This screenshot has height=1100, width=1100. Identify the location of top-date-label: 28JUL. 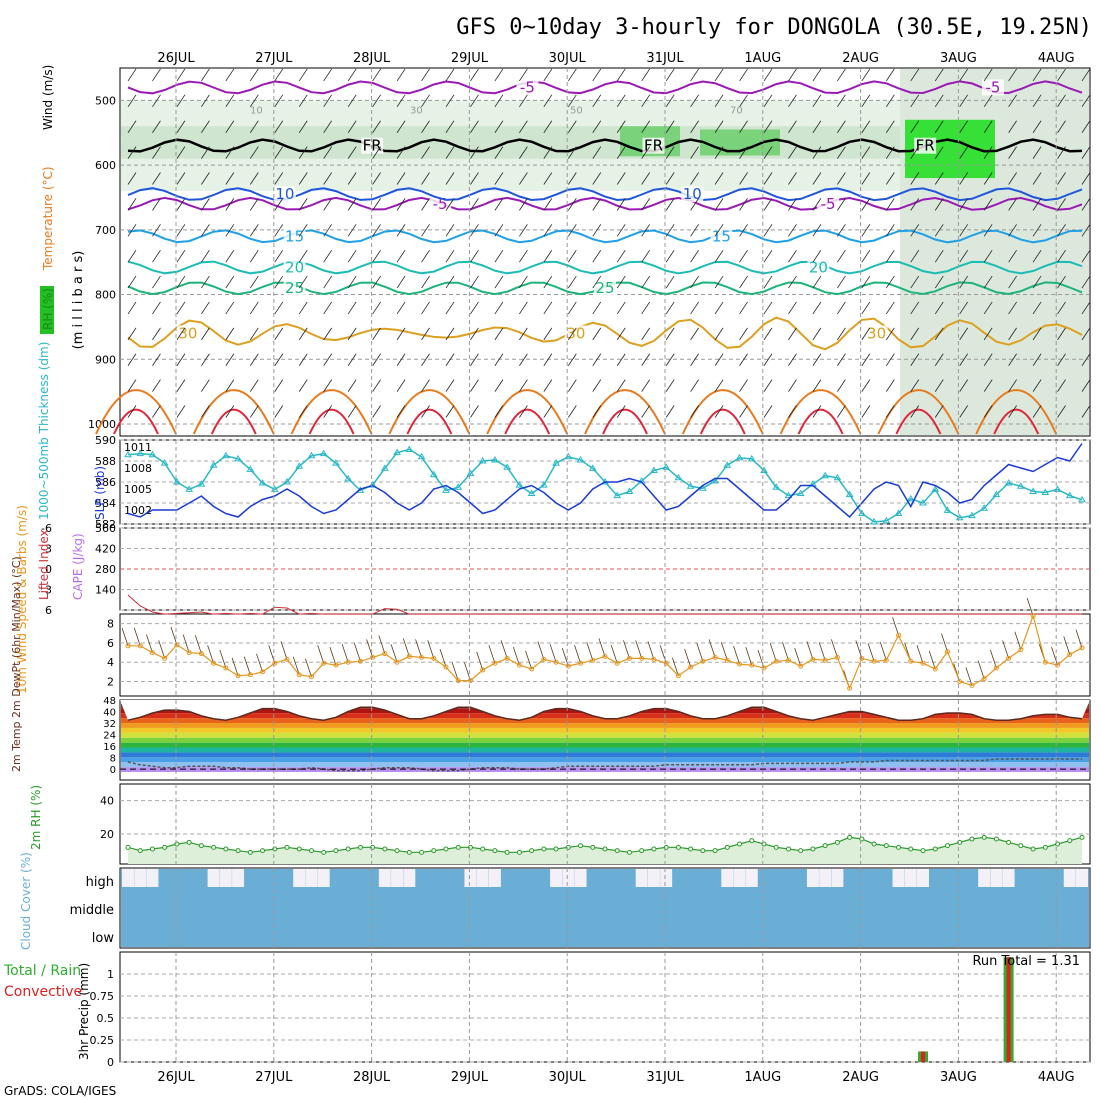
(372, 58).